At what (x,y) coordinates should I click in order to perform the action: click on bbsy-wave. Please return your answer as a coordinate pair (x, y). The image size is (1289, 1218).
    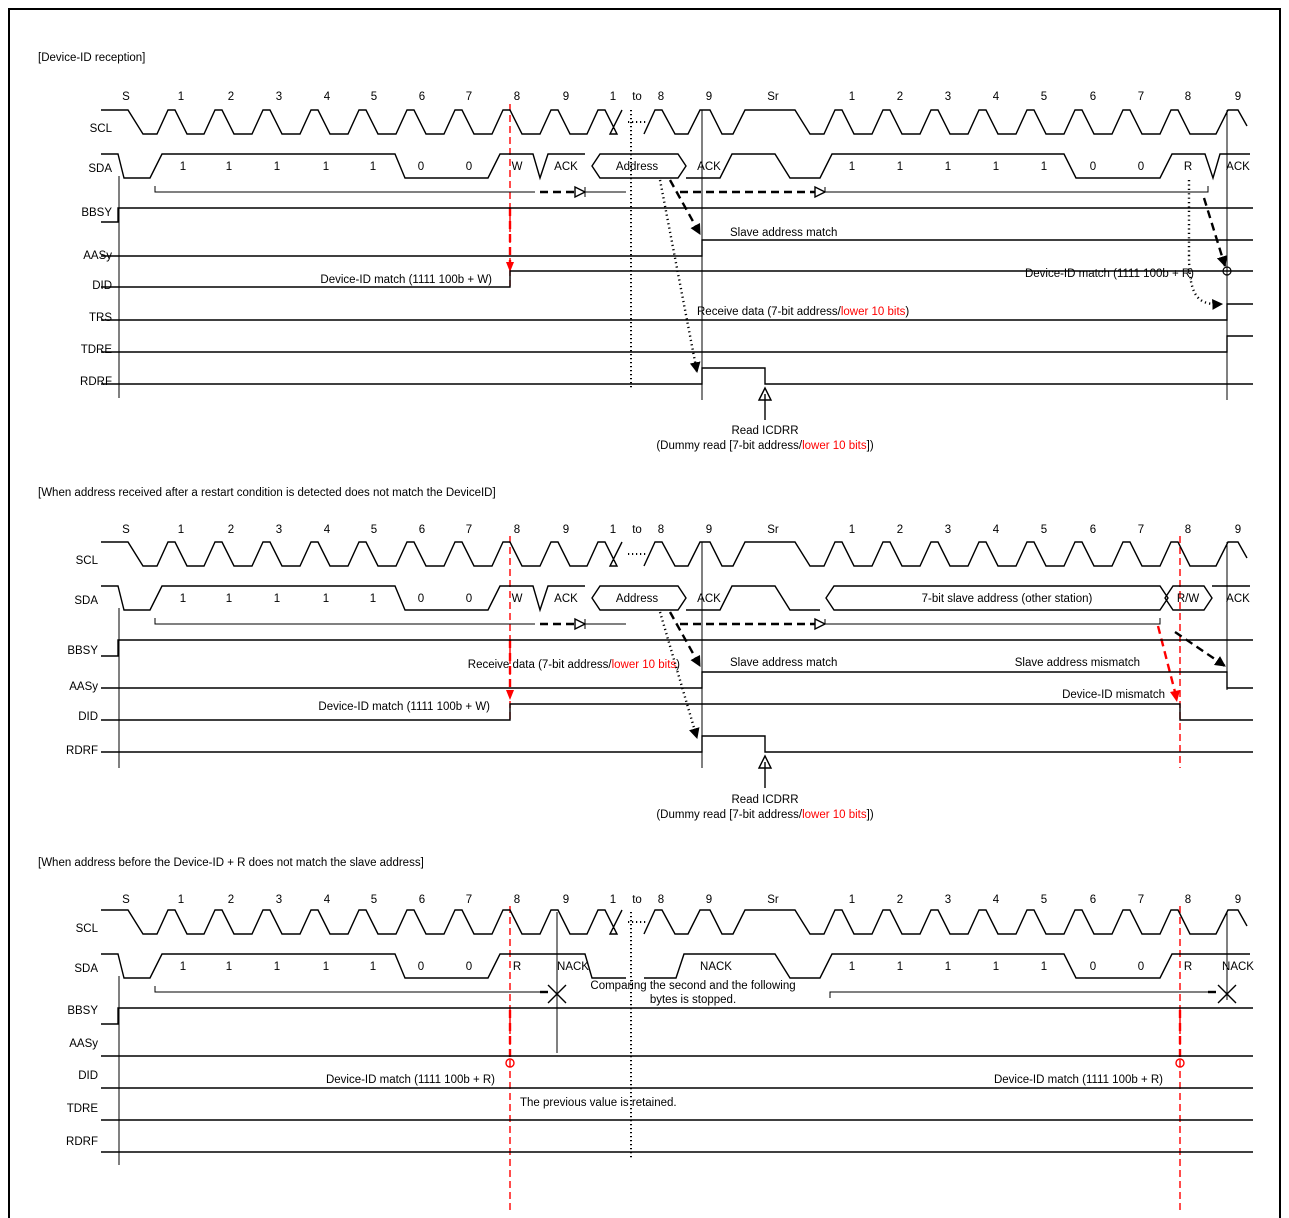
    Looking at the image, I should click on (677, 648).